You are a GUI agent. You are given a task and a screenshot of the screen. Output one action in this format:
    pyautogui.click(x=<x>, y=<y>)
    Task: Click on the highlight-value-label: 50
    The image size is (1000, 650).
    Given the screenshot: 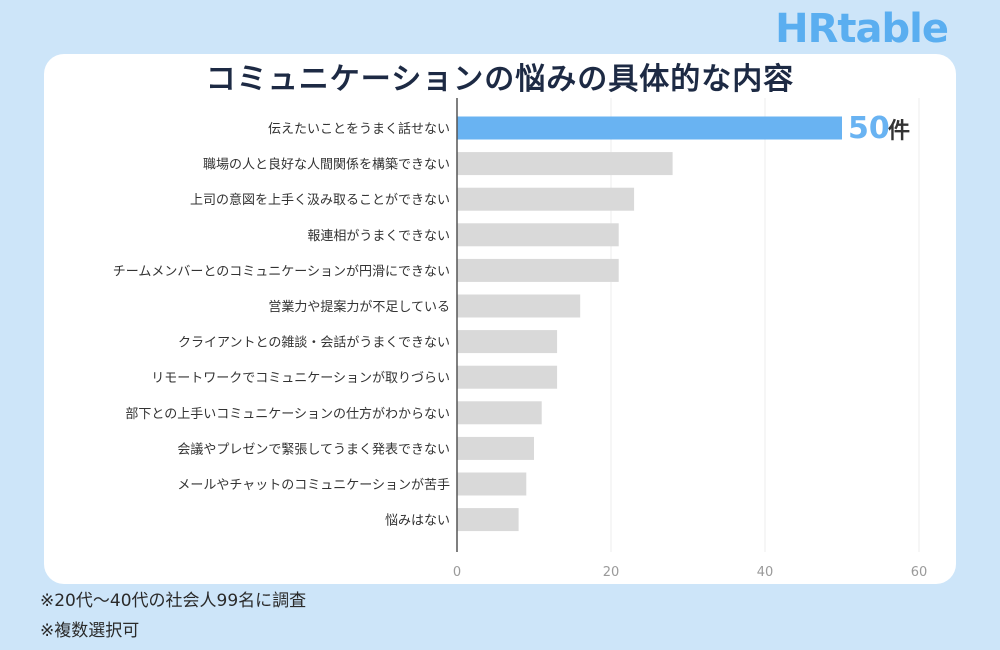 What is the action you would take?
    pyautogui.click(x=869, y=128)
    